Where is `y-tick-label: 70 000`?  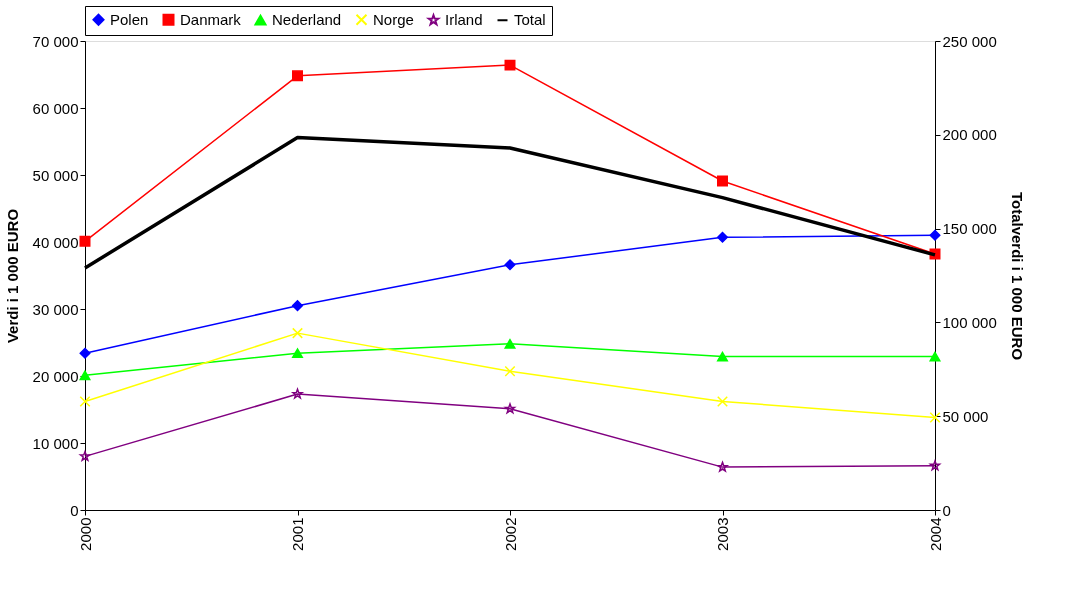
y-tick-label: 70 000 is located at coordinates (55, 41).